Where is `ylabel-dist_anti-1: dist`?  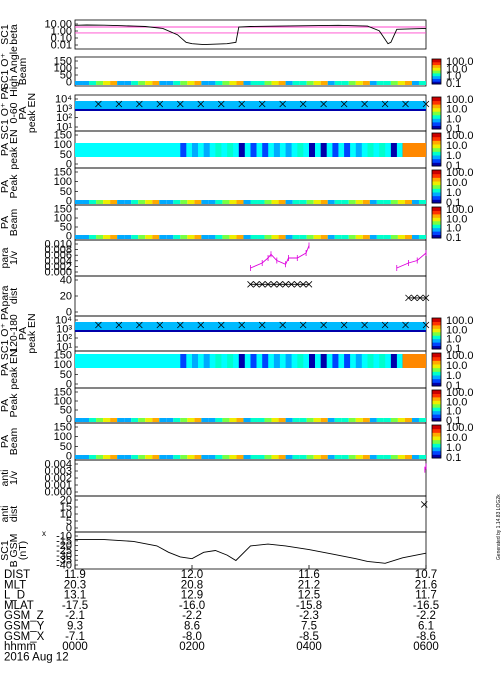
ylabel-dist_anti-1: dist is located at coordinates (14, 514).